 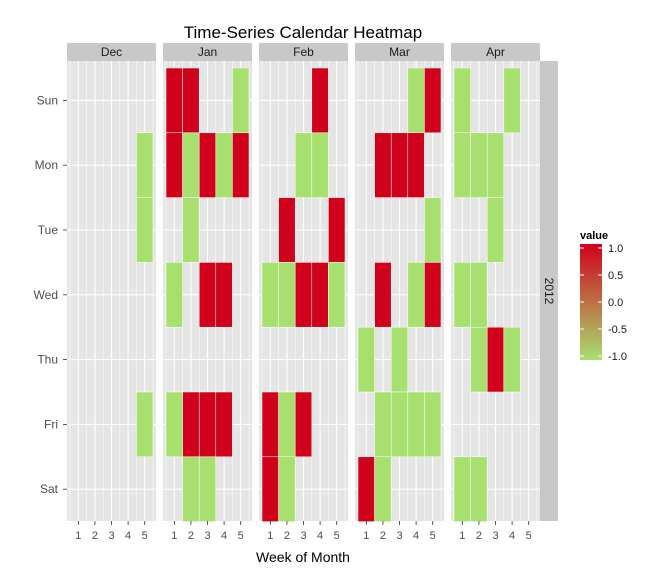 What do you see at coordinates (495, 165) in the screenshot?
I see `heatmap-cell-apr-w3-mon` at bounding box center [495, 165].